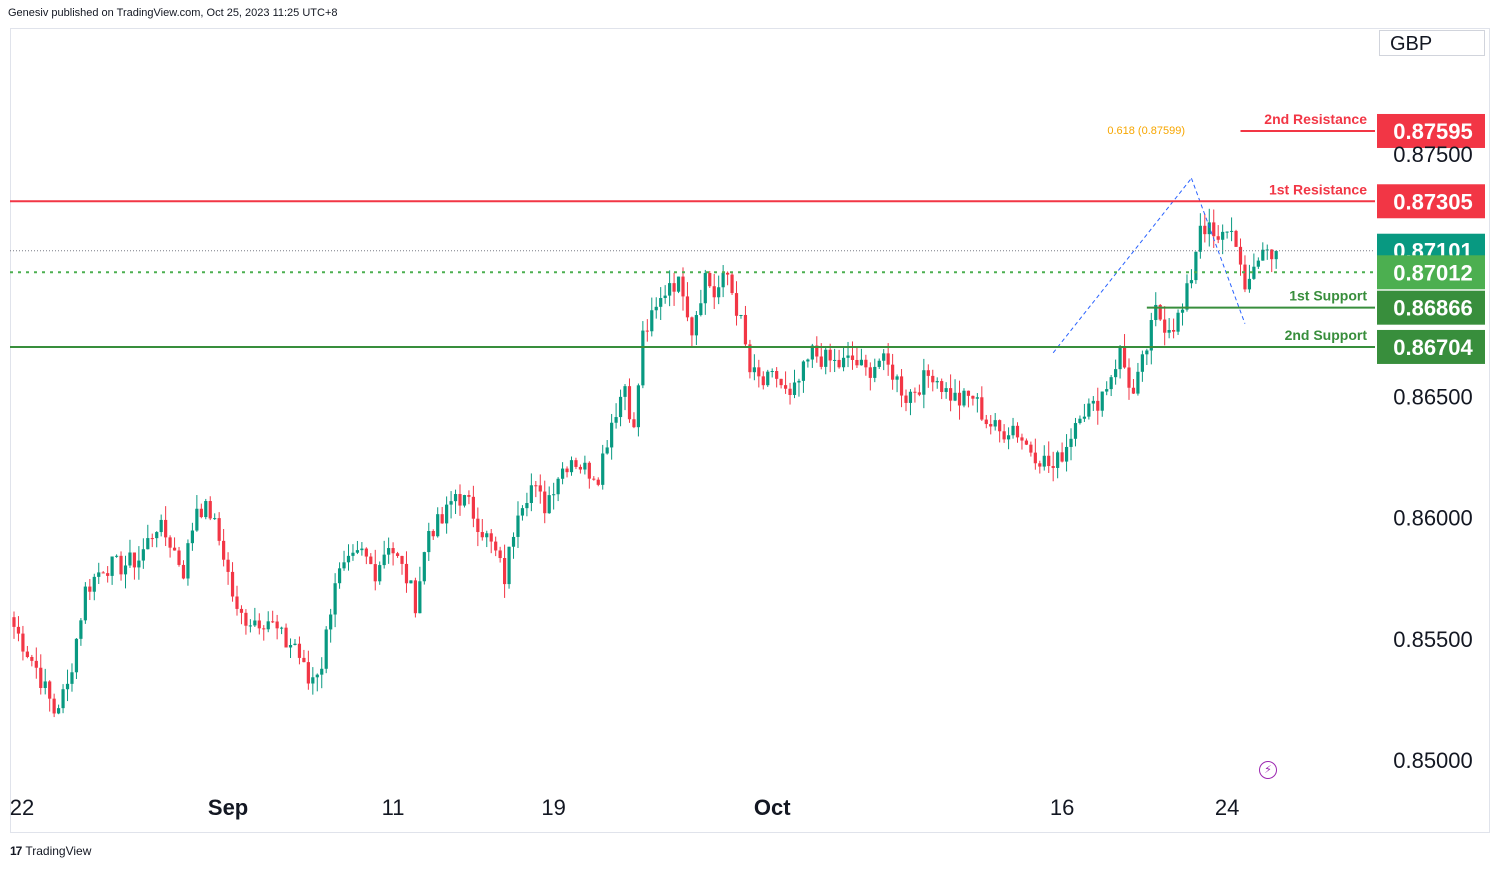 This screenshot has height=869, width=1500. What do you see at coordinates (50, 851) in the screenshot?
I see `tradingview-logo: 17 TradingView` at bounding box center [50, 851].